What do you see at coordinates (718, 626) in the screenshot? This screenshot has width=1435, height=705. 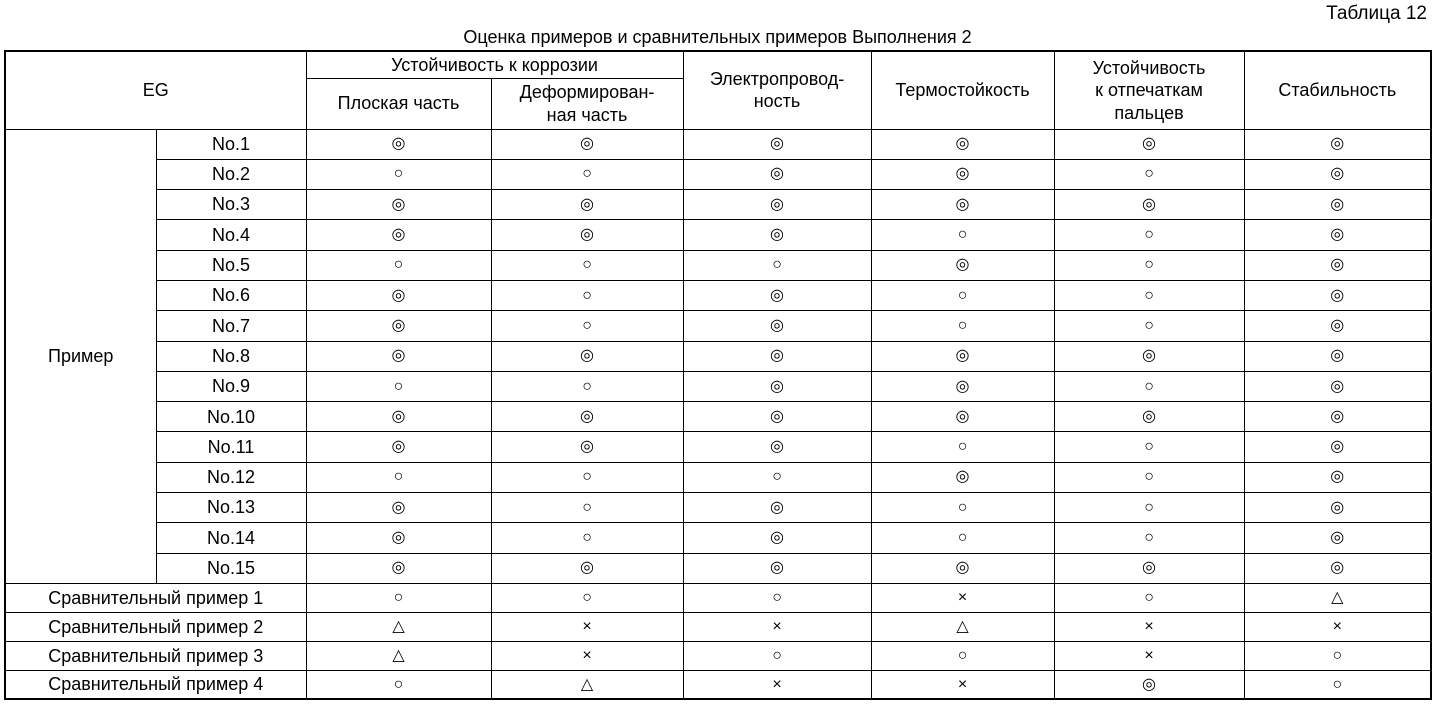 I see `comparative-row: Сравнительный пример 2 △ × × △ × ×` at bounding box center [718, 626].